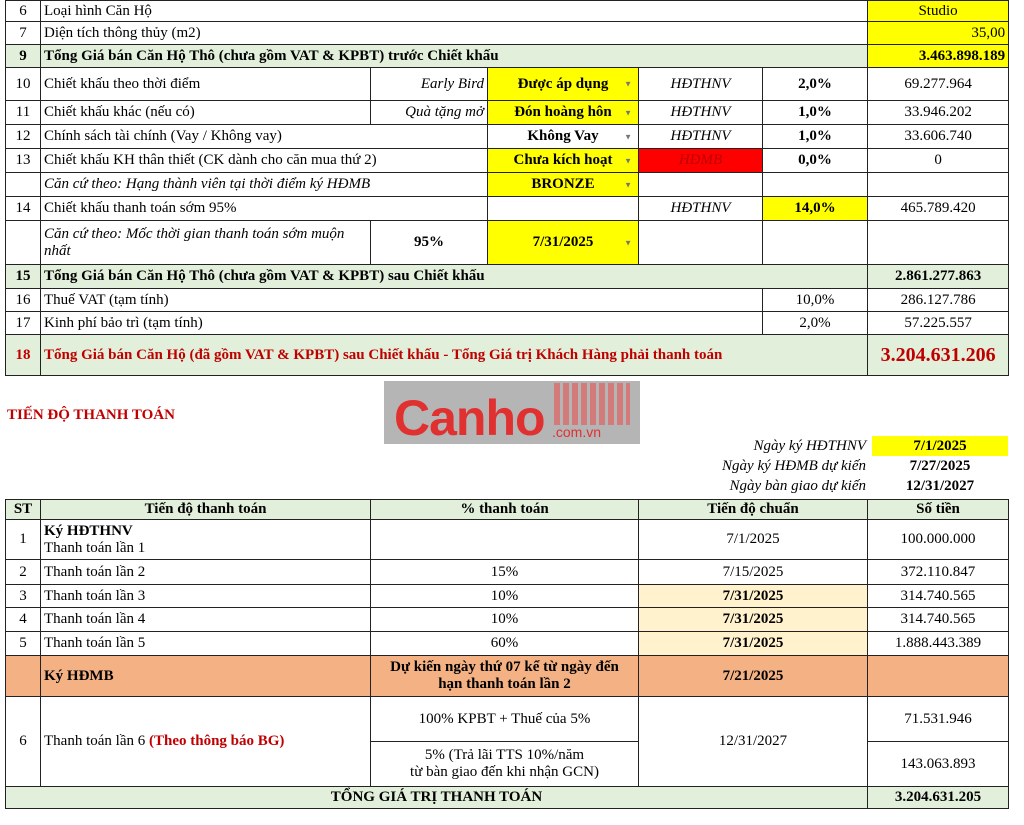  Describe the element at coordinates (563, 184) in the screenshot. I see `tier-dropdown: BRONZE ▼` at that location.